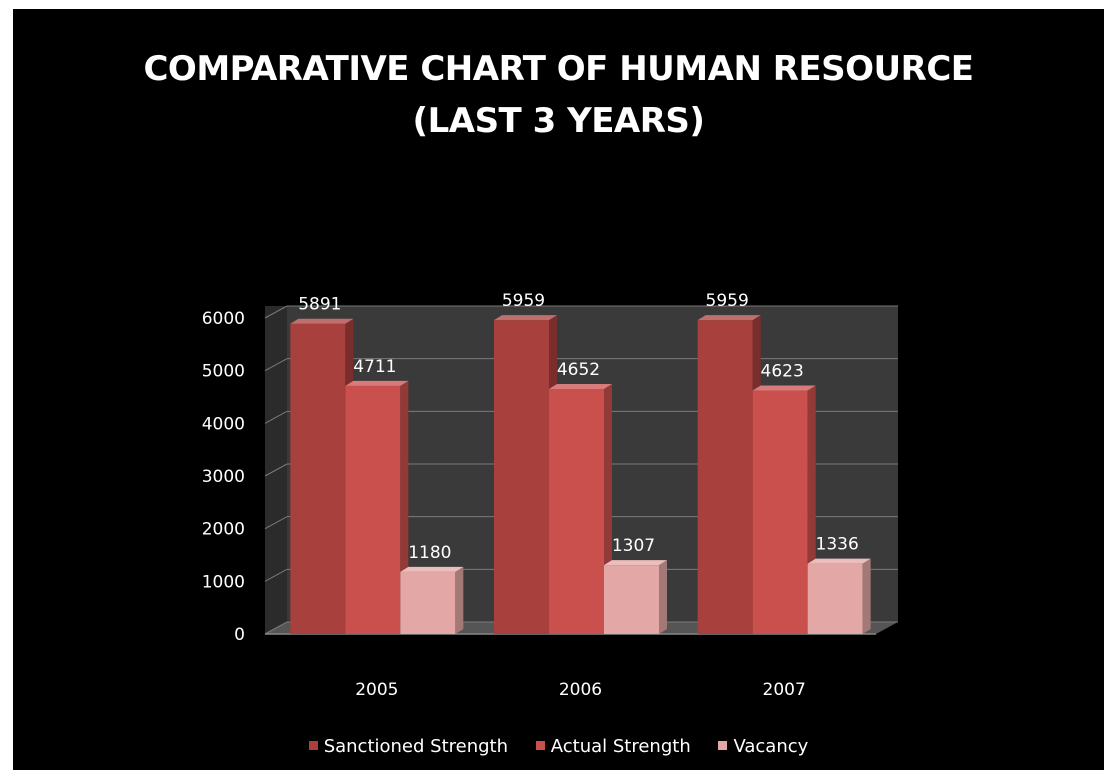 The image size is (1119, 779). I want to click on bar-side-vacancy-2006, so click(663, 597).